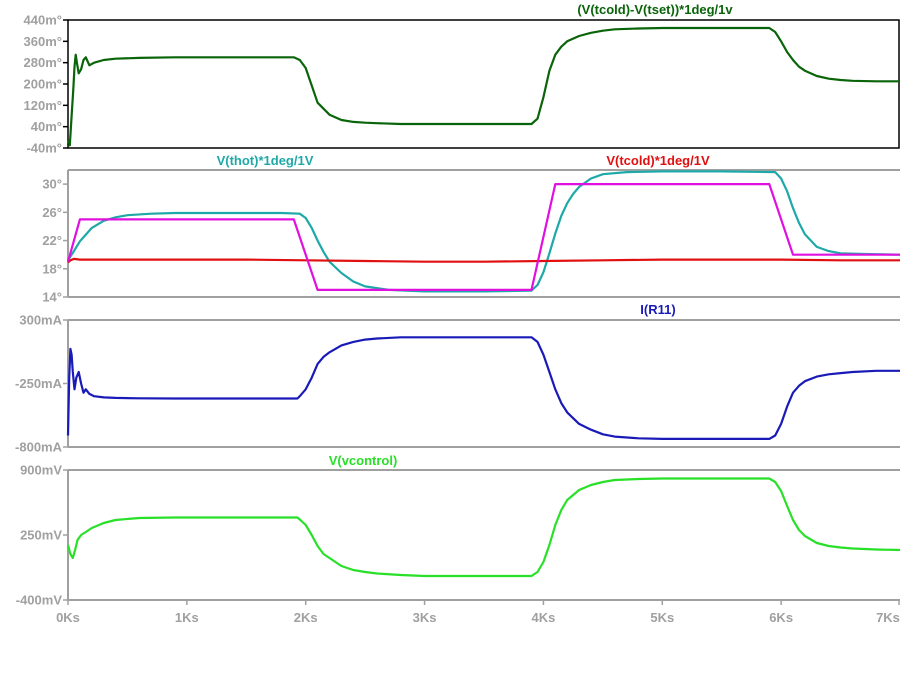 The height and width of the screenshot is (675, 900). I want to click on y-tick-label: 900mV, so click(41, 470).